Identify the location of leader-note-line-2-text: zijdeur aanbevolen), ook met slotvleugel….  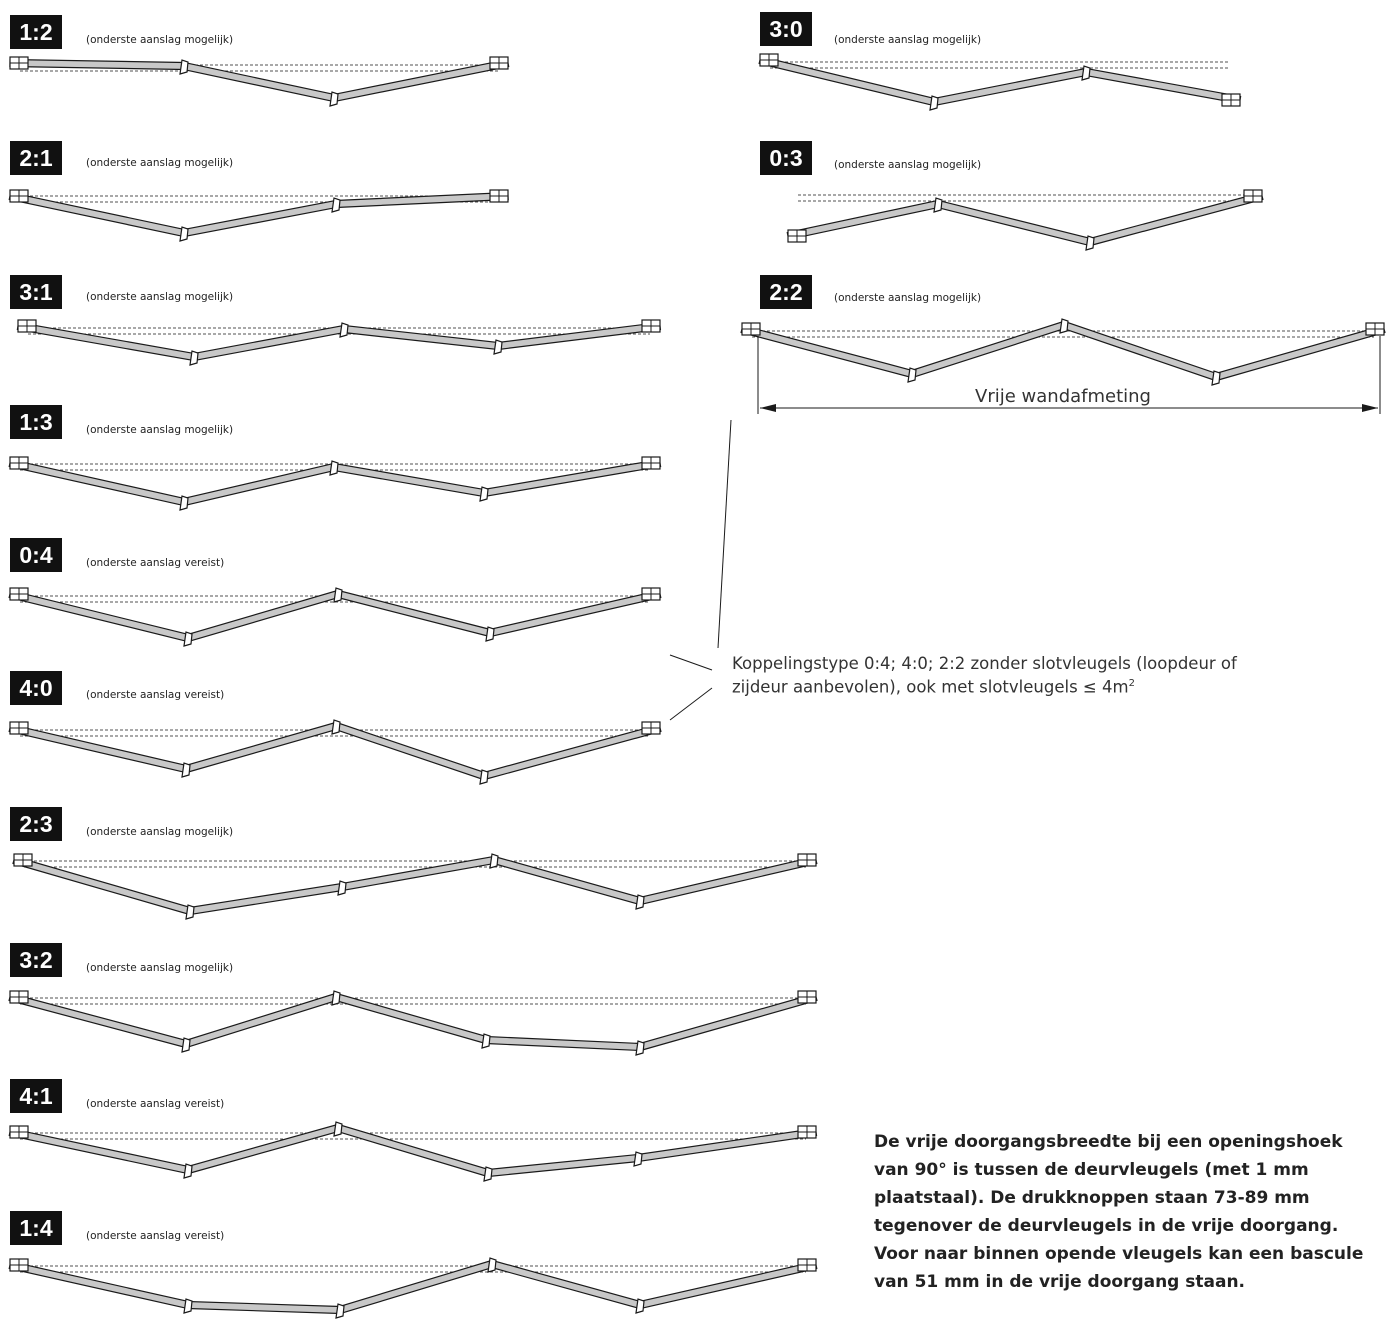
(930, 687).